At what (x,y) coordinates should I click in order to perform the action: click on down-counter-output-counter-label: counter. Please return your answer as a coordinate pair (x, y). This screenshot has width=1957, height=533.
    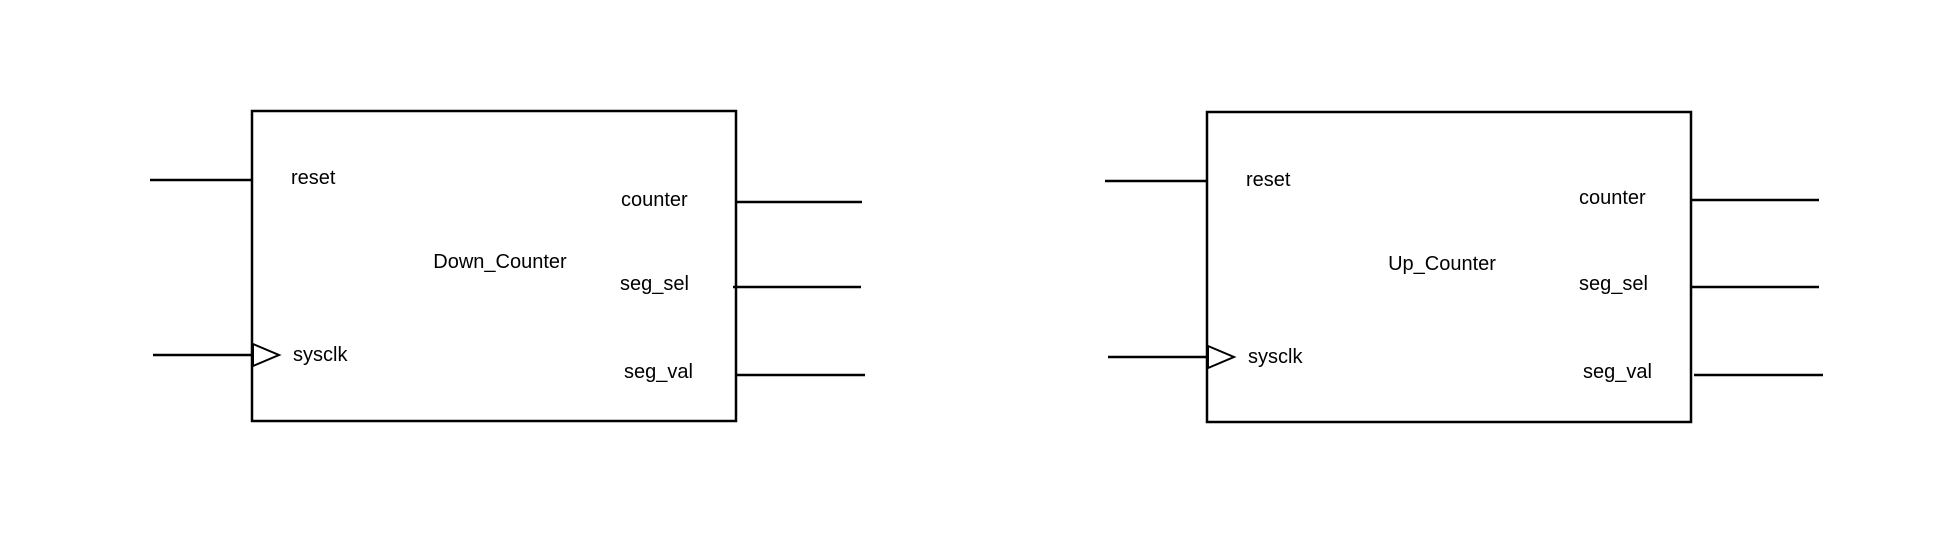
    Looking at the image, I should click on (654, 200).